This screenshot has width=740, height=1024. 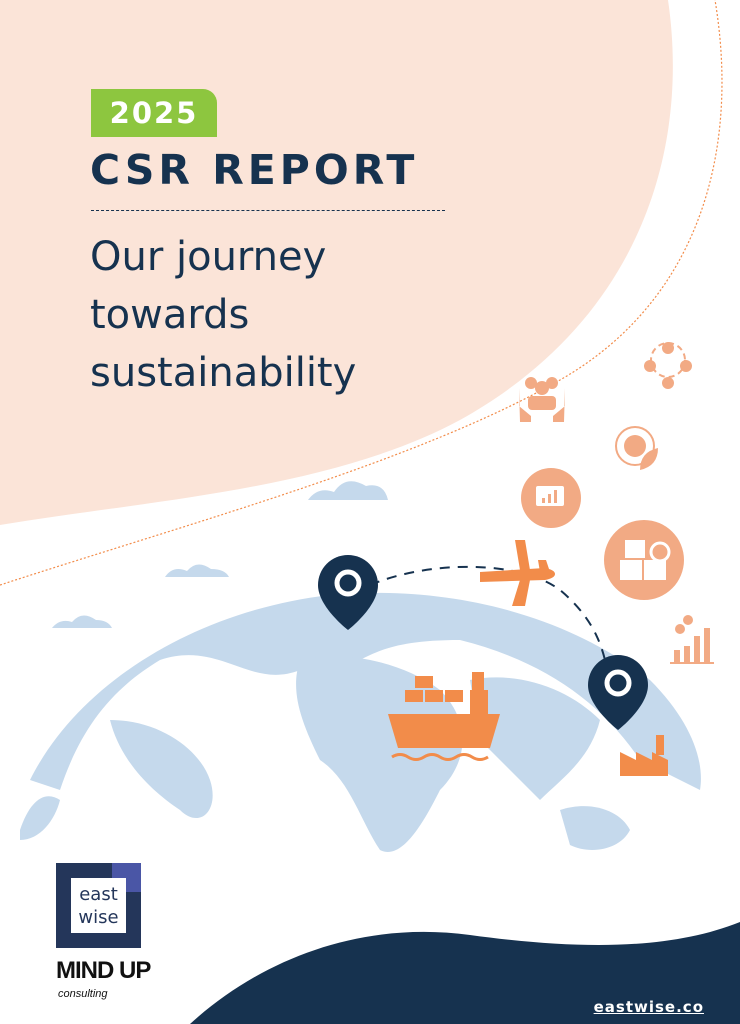 I want to click on flight-route, so click(x=487, y=613).